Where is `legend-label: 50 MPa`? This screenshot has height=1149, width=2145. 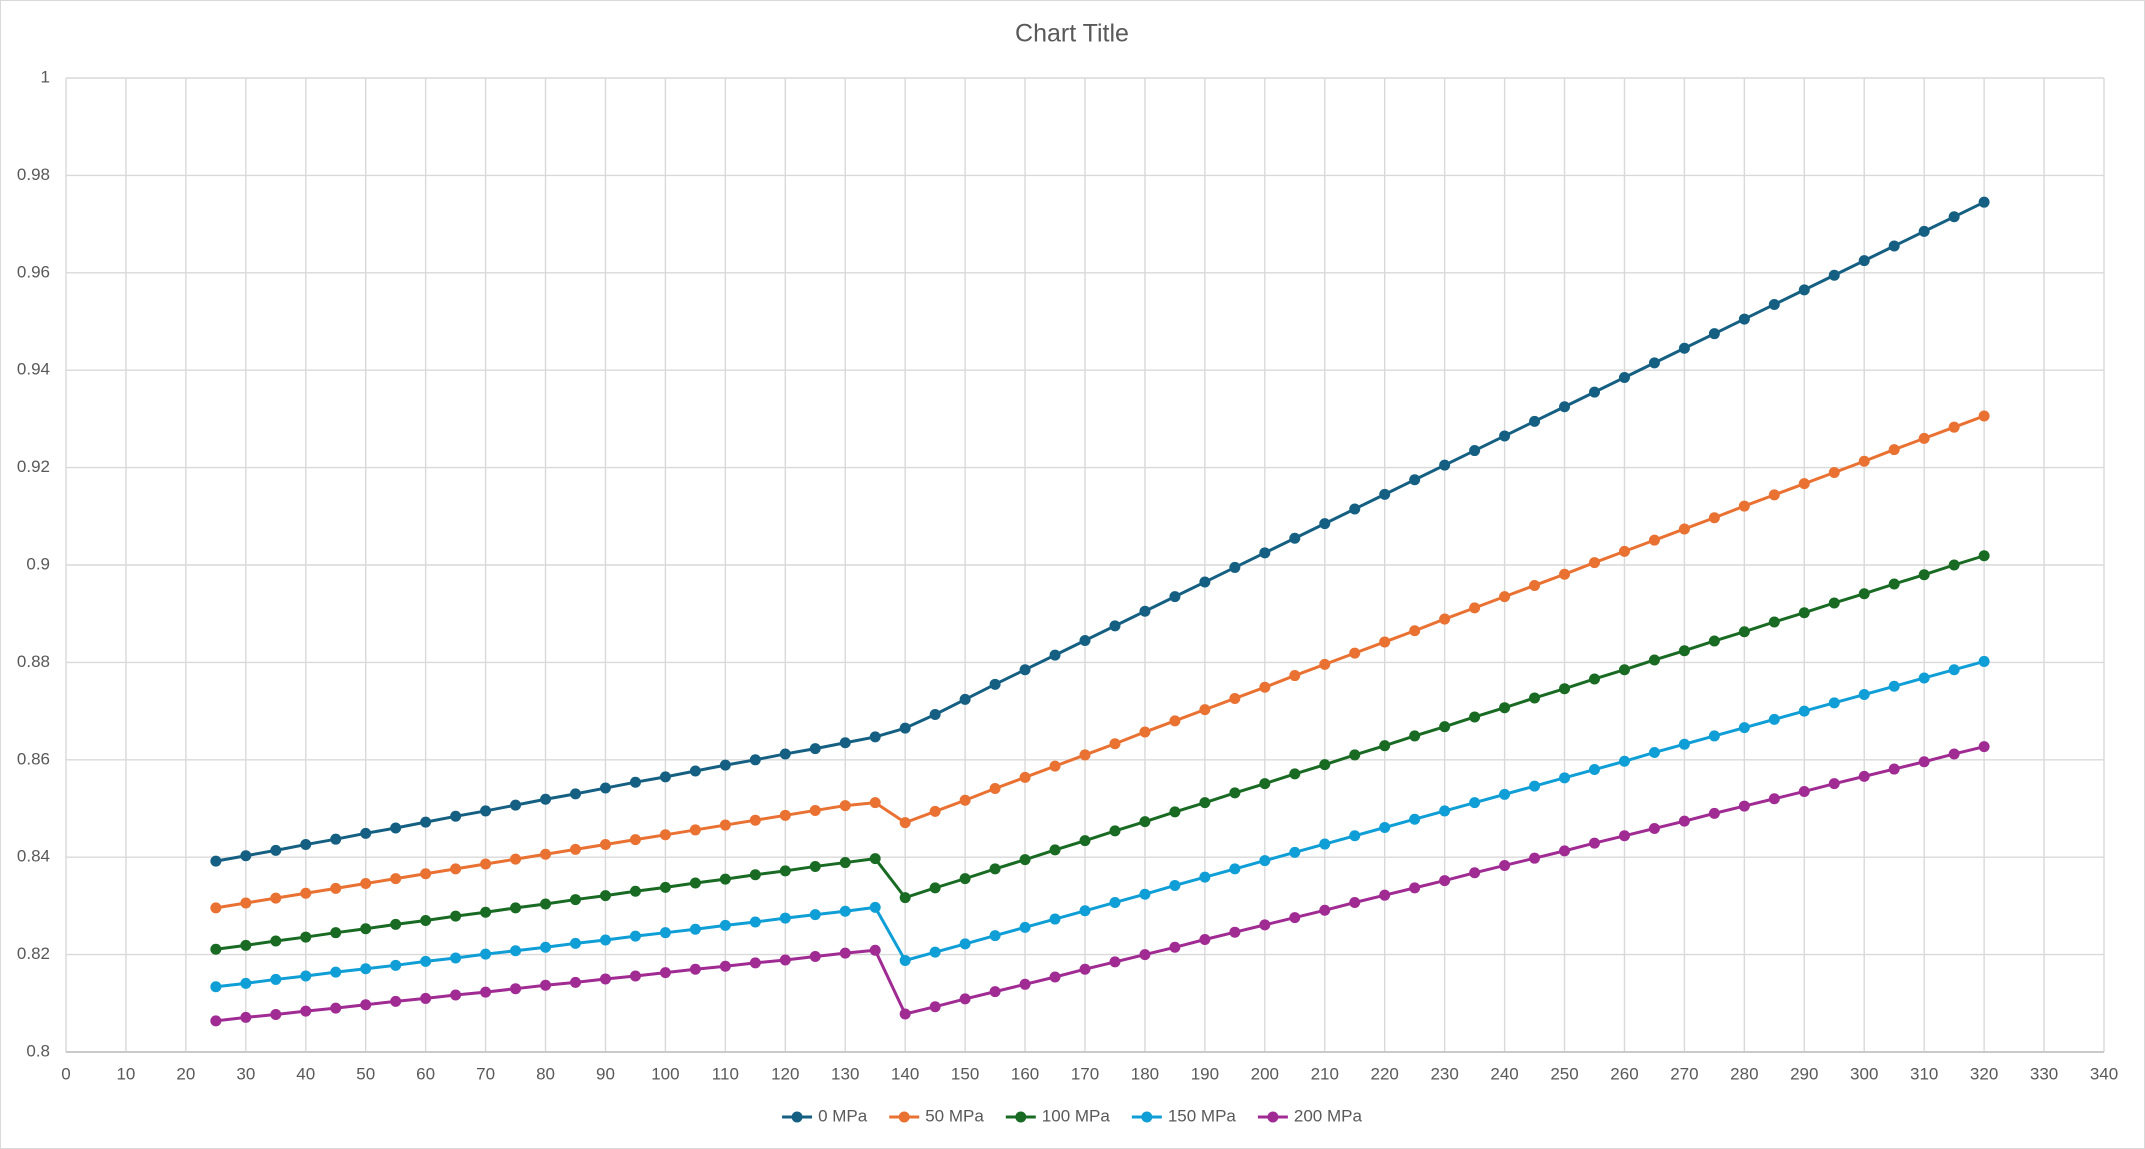
legend-label: 50 MPa is located at coordinates (954, 1115).